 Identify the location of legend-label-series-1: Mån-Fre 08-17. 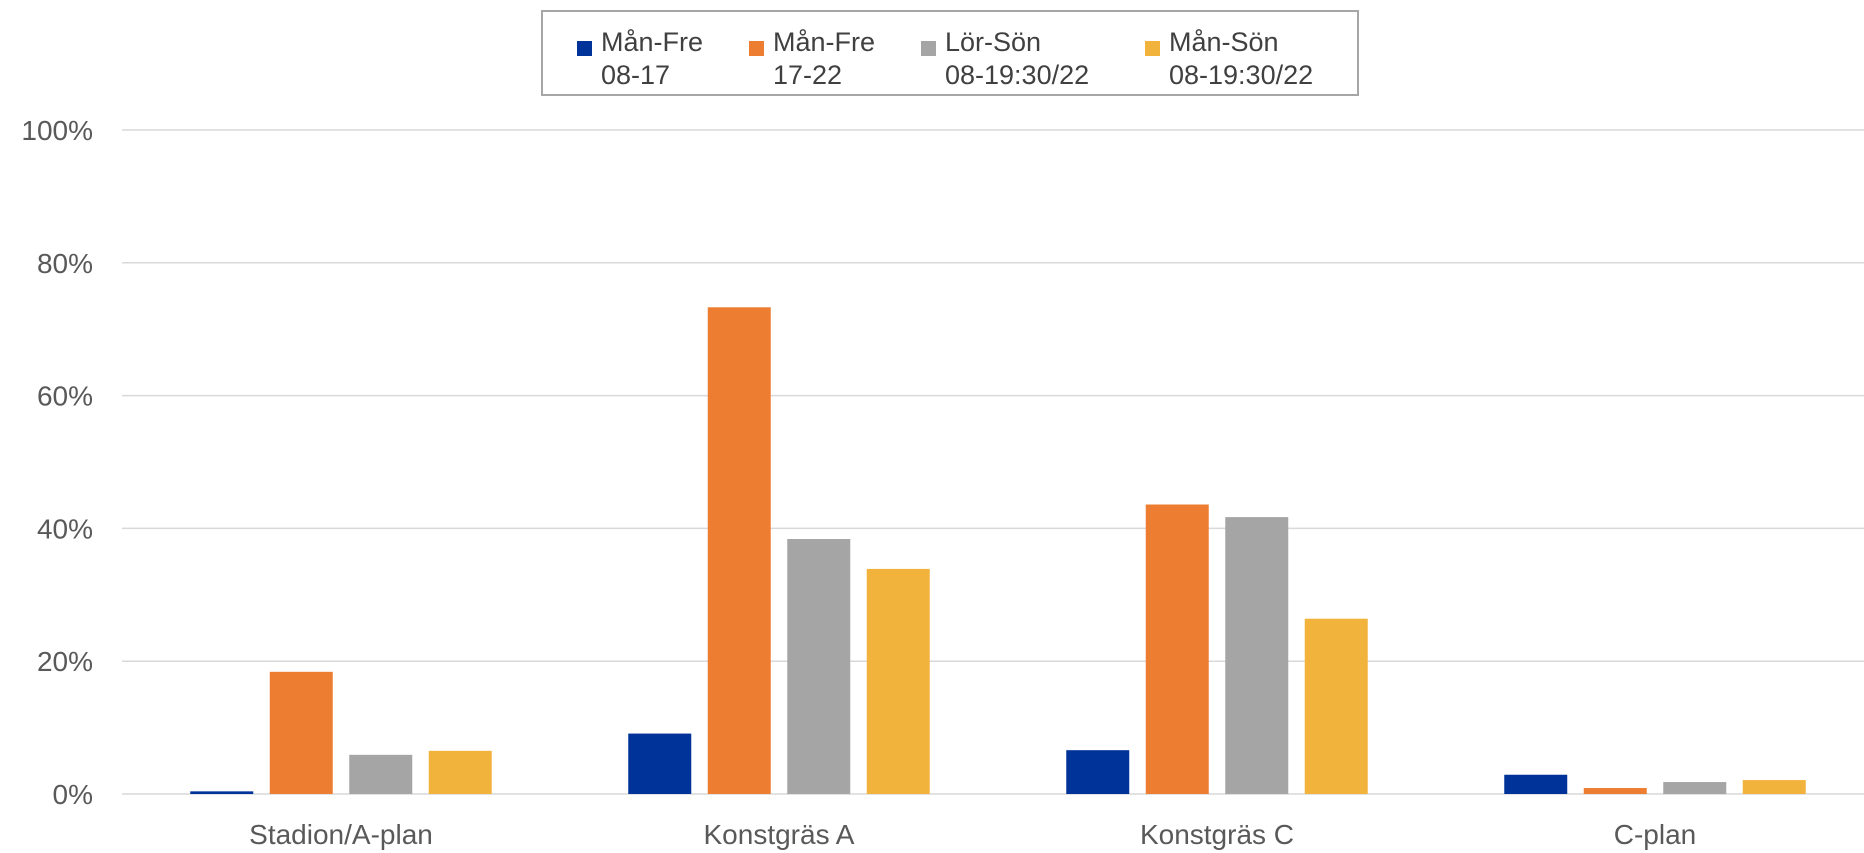
(652, 58).